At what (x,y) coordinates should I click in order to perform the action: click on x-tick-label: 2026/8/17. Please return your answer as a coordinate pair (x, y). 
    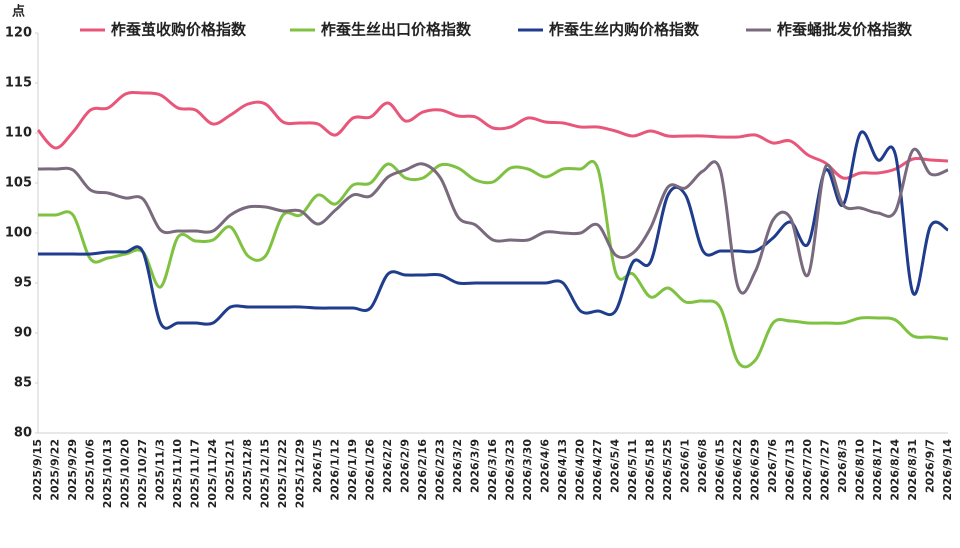
    Looking at the image, I should click on (877, 470).